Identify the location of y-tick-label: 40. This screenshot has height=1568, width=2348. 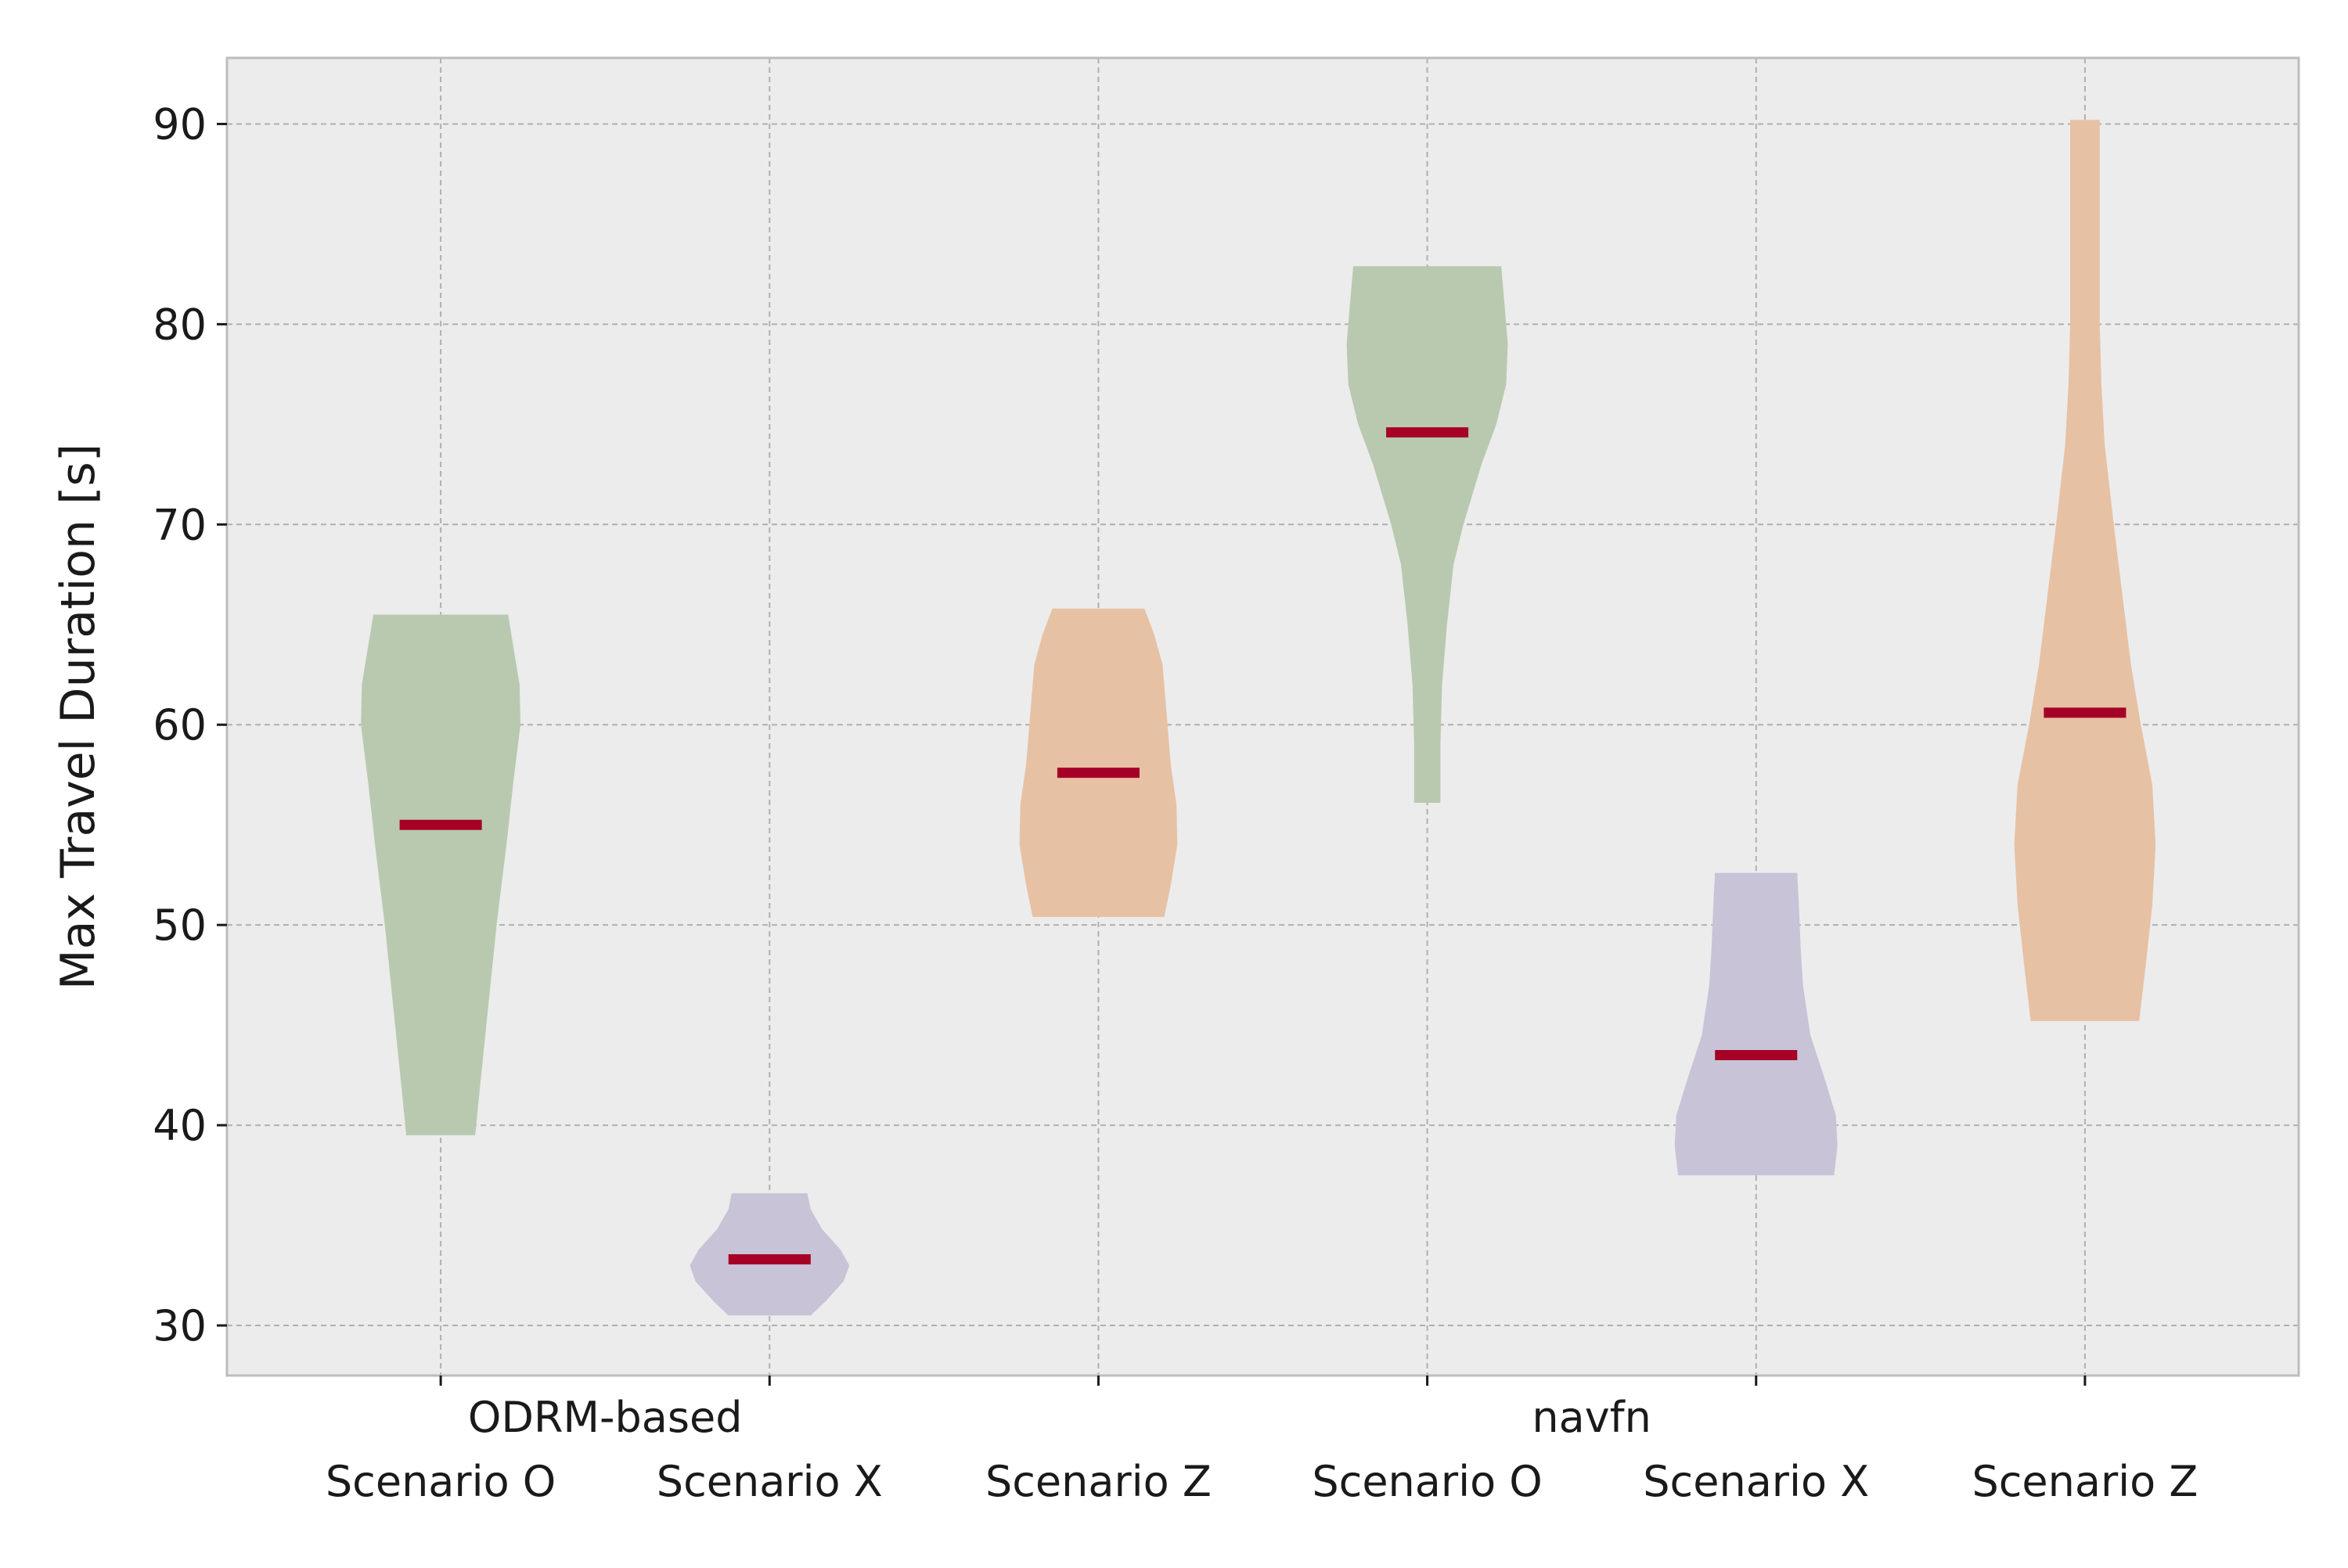
(180, 1125).